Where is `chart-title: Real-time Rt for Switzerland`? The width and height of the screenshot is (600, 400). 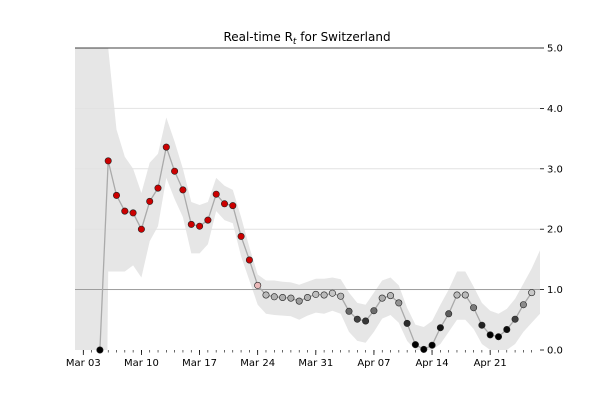
chart-title: Real-time Rt for Switzerland is located at coordinates (306, 38).